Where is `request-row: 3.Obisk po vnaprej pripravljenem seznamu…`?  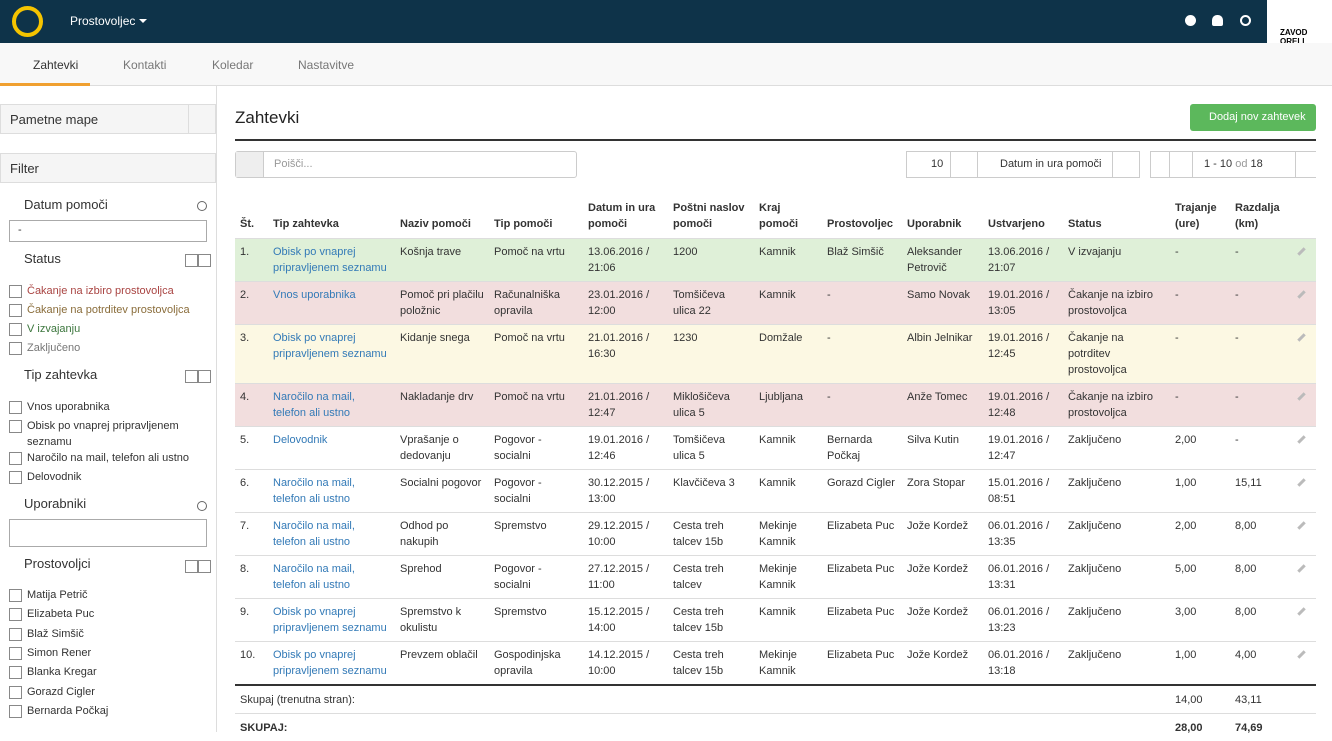
request-row: 3.Obisk po vnaprej pripravljenem seznamu… is located at coordinates (775, 354).